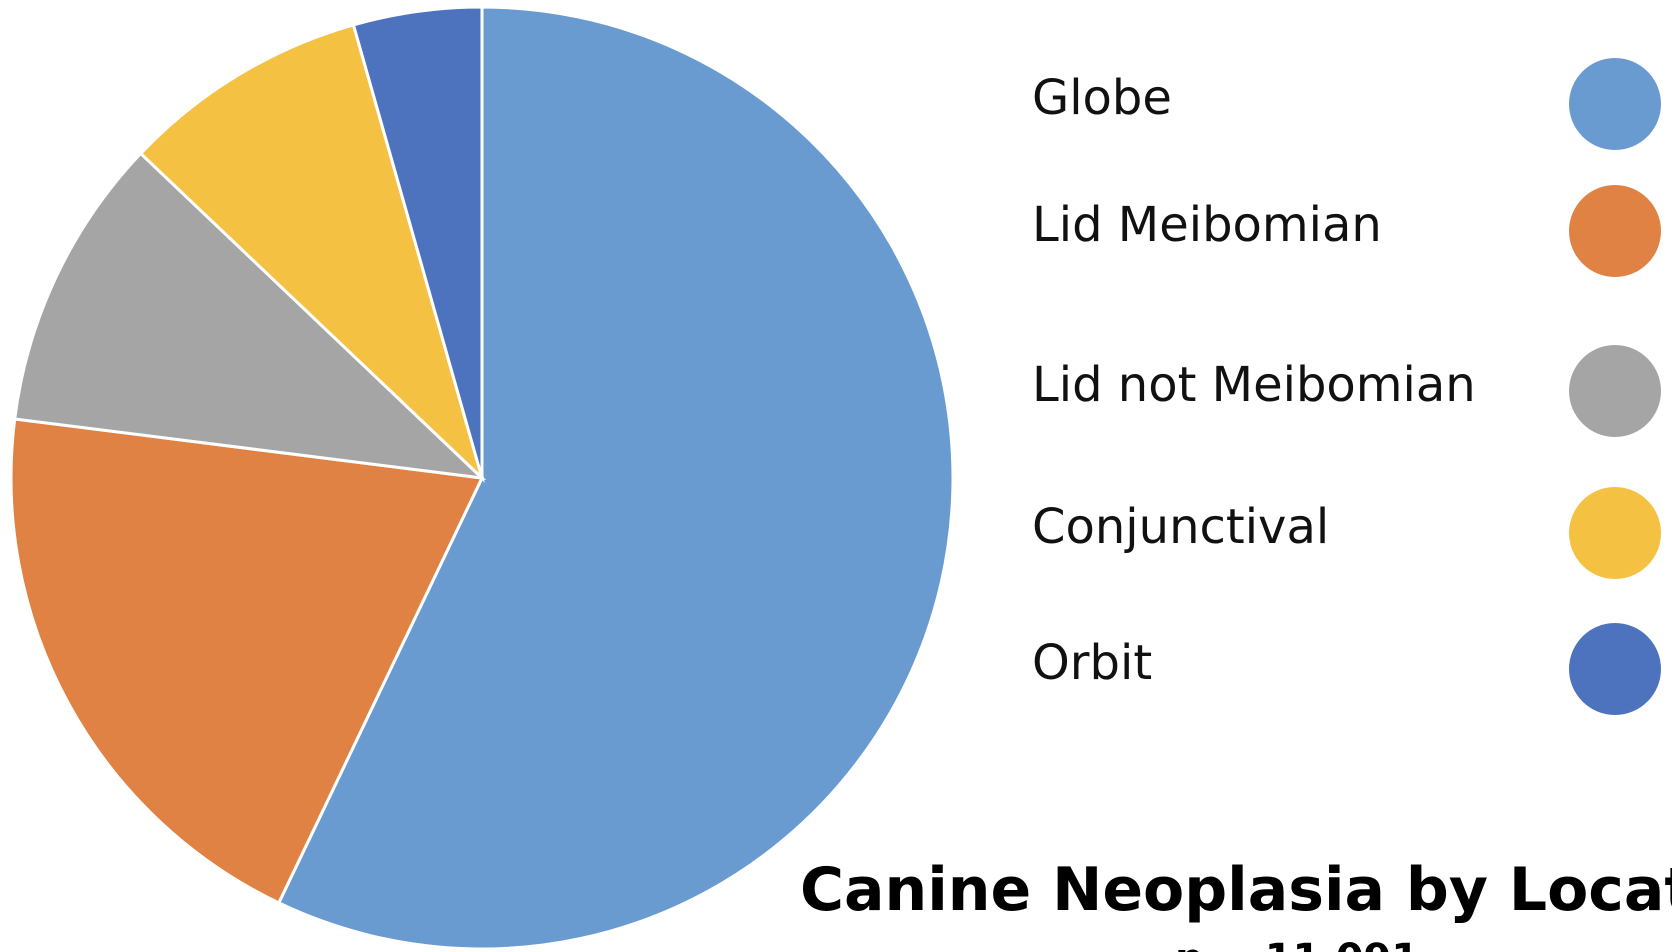  I want to click on chart-subtitle: n = 11,091, so click(1297, 944).